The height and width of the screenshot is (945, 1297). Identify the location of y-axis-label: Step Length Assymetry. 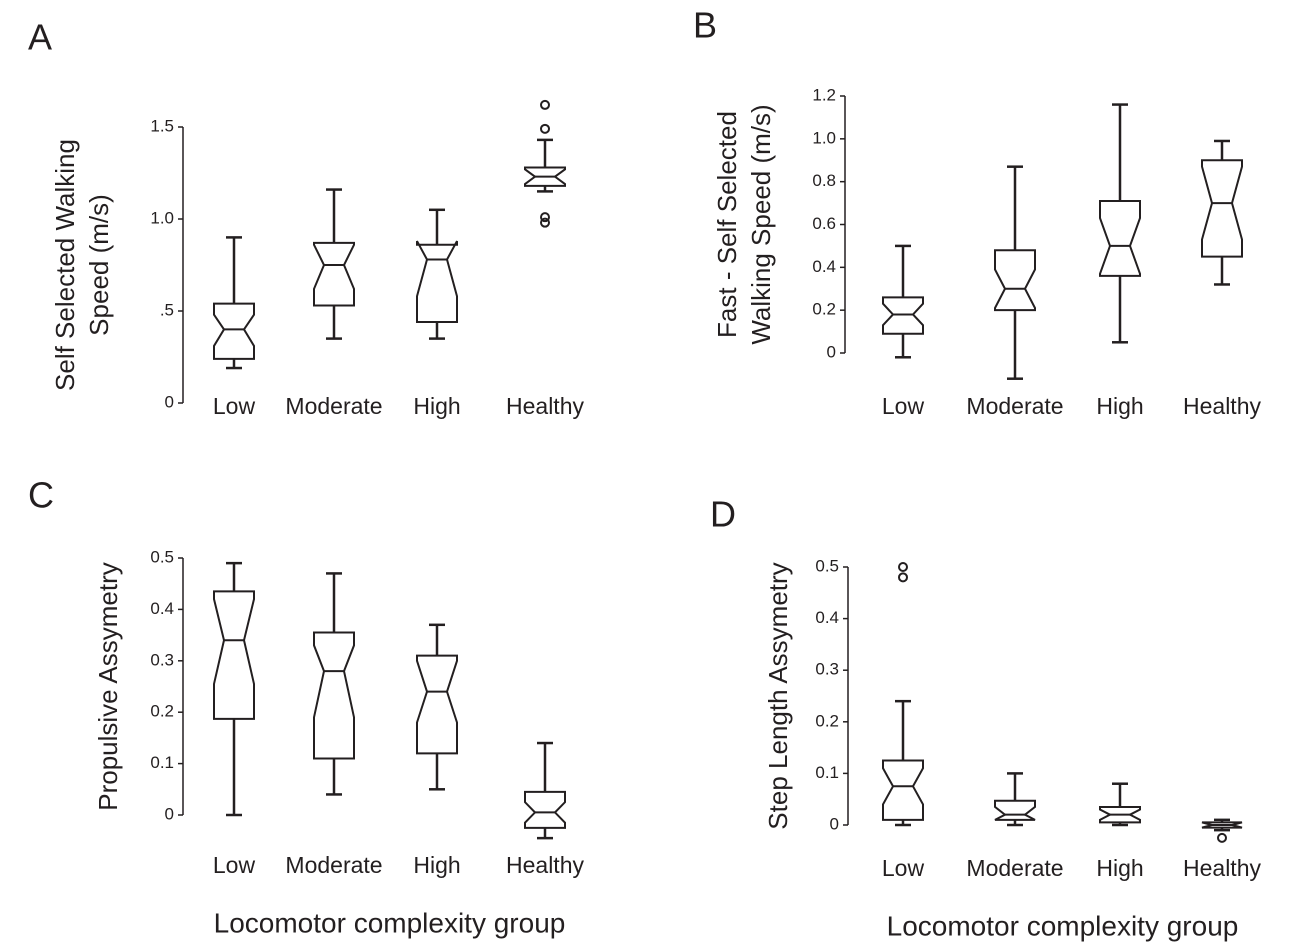
(778, 695).